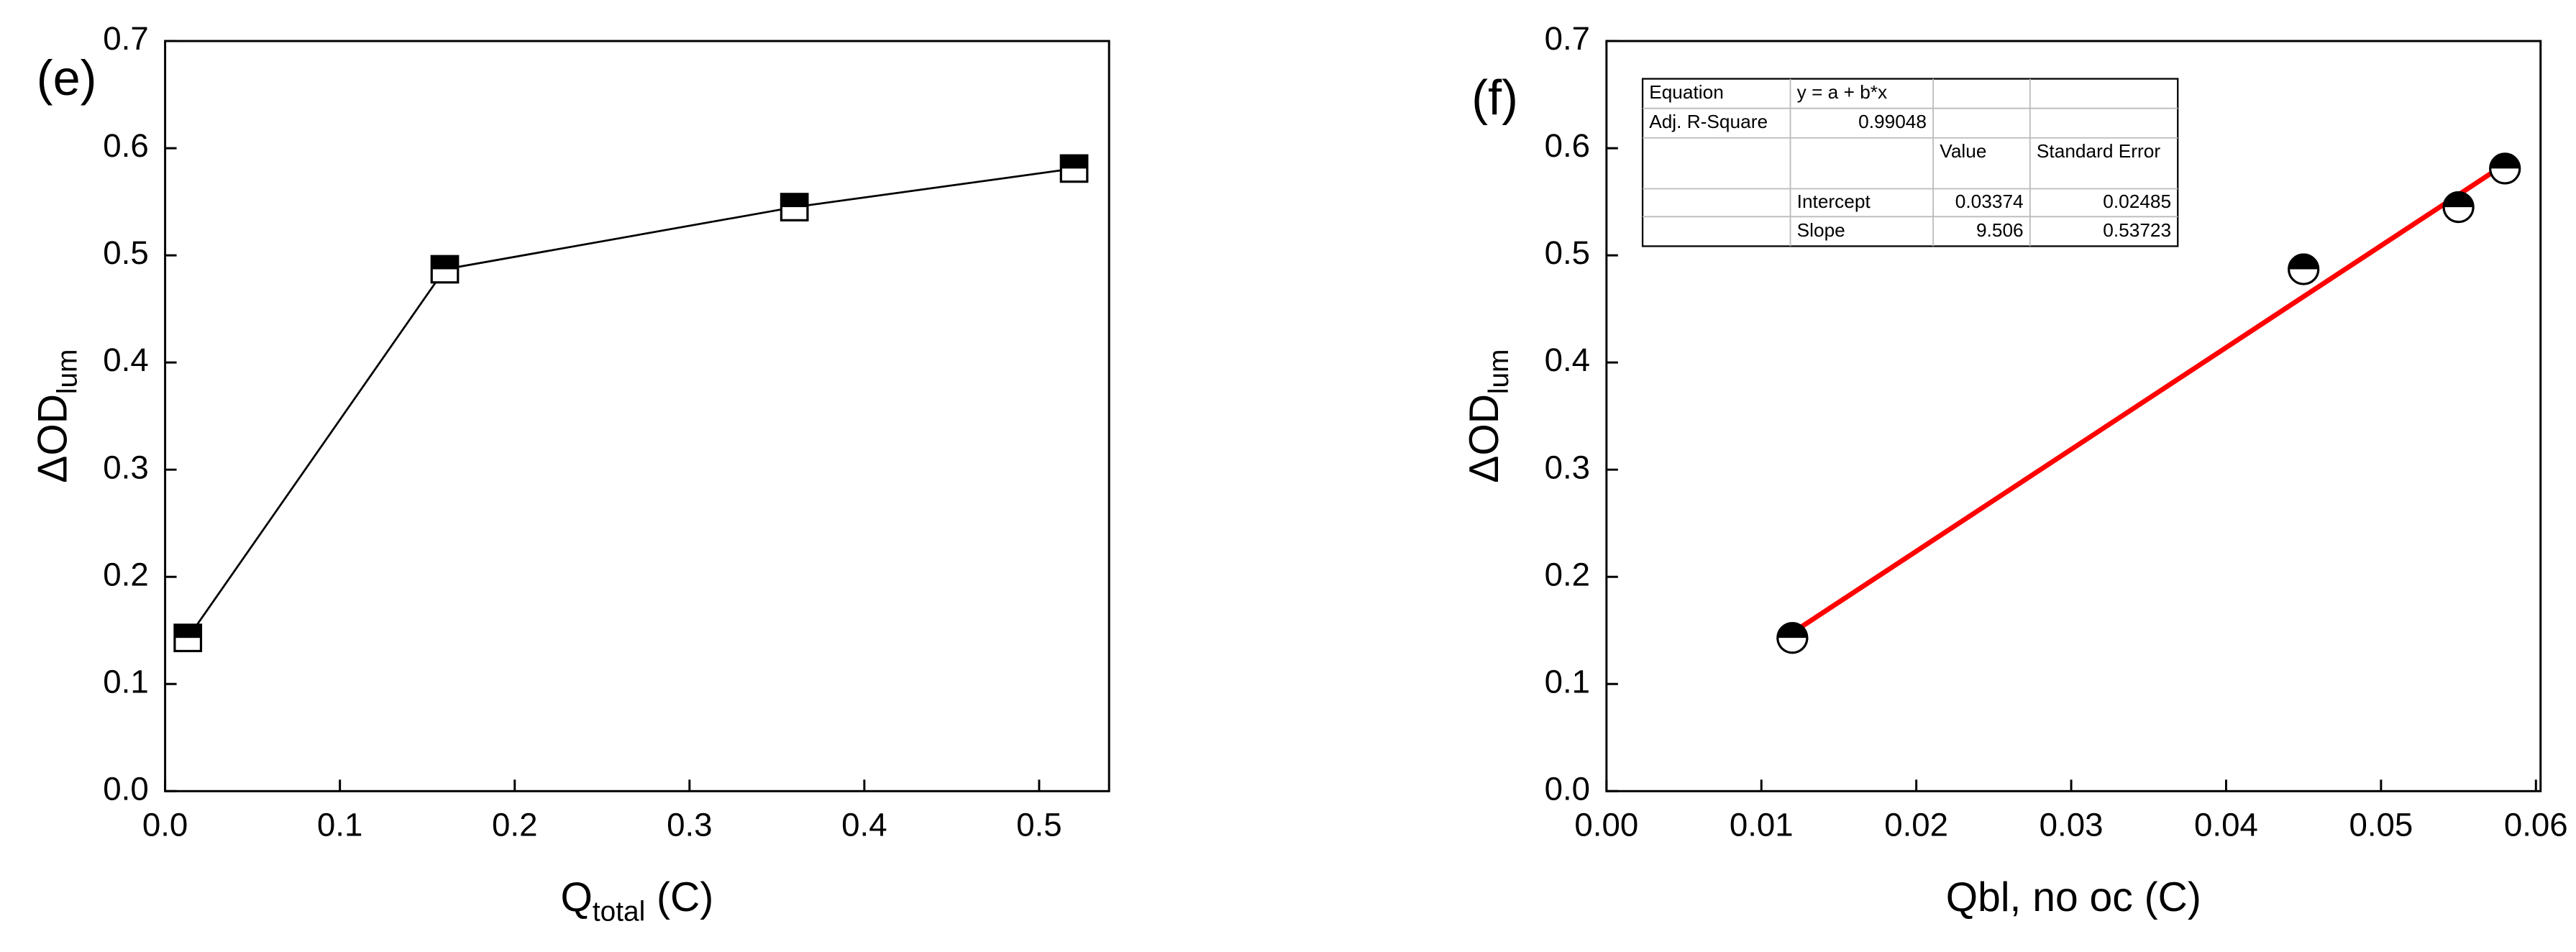 The width and height of the screenshot is (2576, 952). I want to click on table-cell: 0.53723, so click(2137, 230).